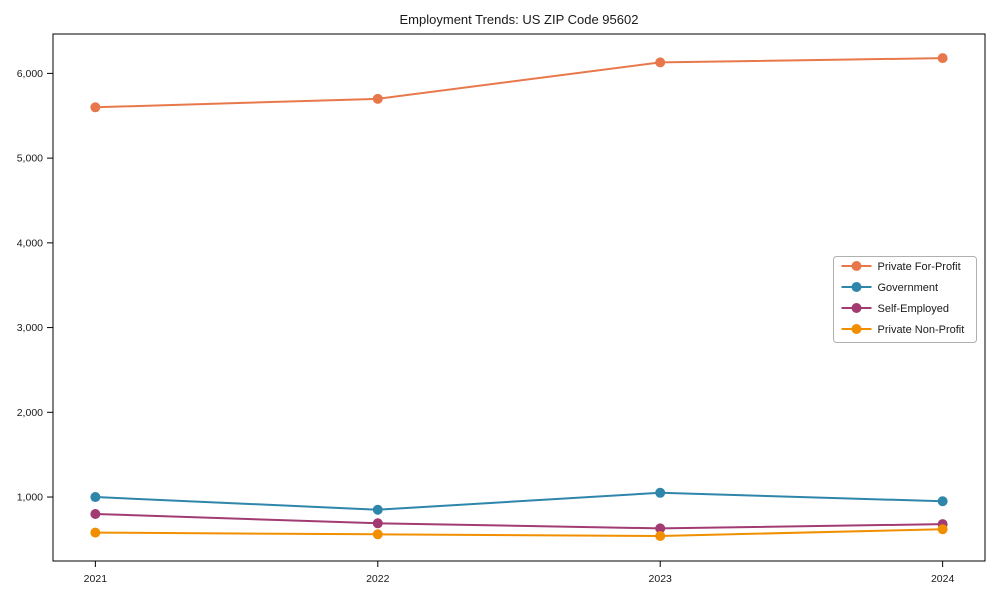  What do you see at coordinates (919, 267) in the screenshot?
I see `legend-label: Private For-Profit` at bounding box center [919, 267].